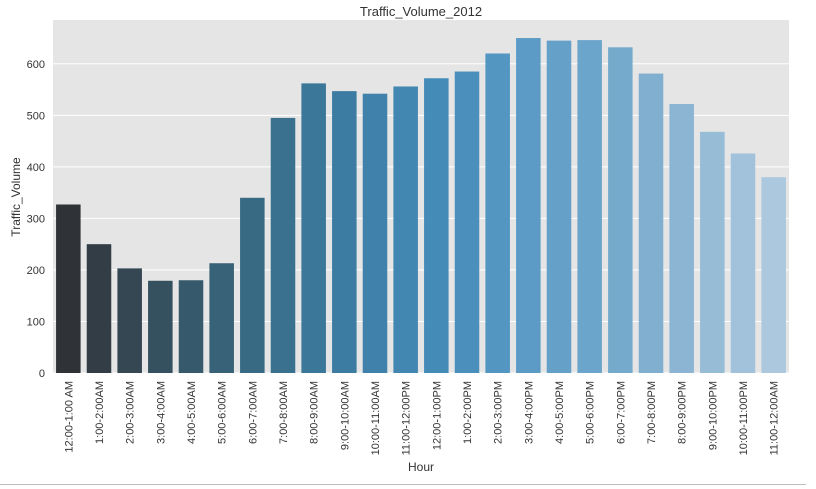 Image resolution: width=816 pixels, height=489 pixels. Describe the element at coordinates (652, 412) in the screenshot. I see `x-tick-label: 7:00-8:00PM` at that location.